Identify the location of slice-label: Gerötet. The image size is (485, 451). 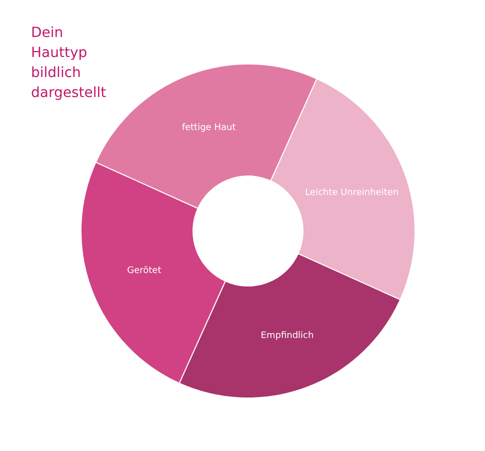
(144, 271).